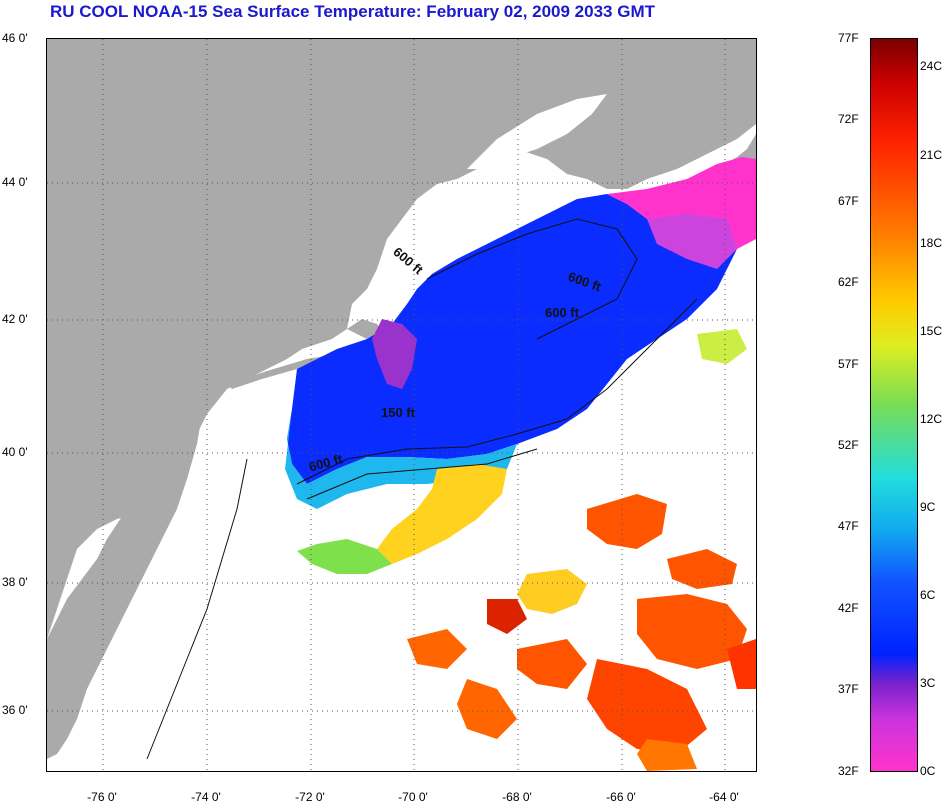 This screenshot has height=809, width=944. Describe the element at coordinates (931, 419) in the screenshot. I see `cbar-label-12c: 12C` at that location.